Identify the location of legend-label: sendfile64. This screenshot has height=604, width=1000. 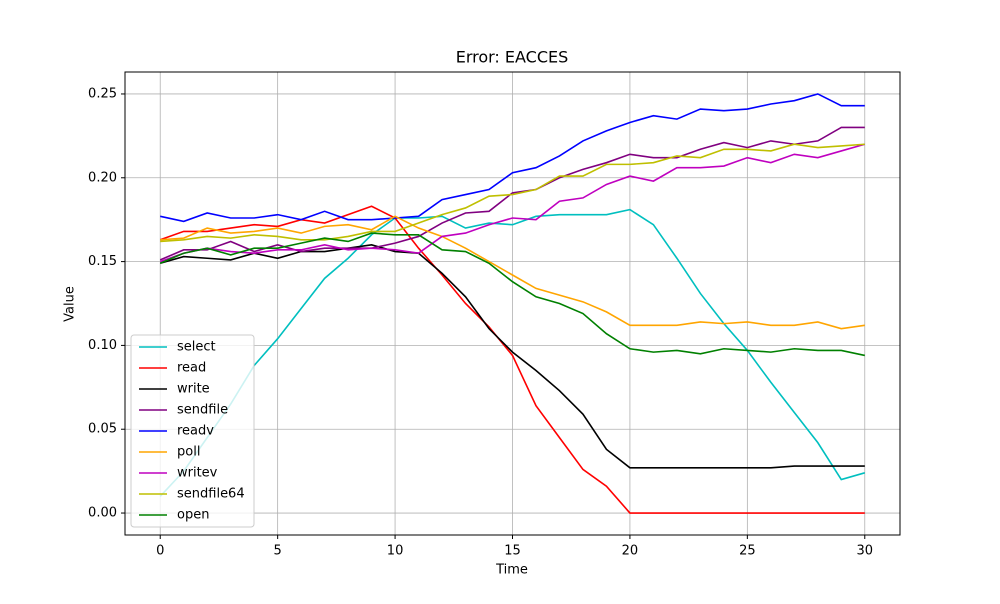
(211, 494).